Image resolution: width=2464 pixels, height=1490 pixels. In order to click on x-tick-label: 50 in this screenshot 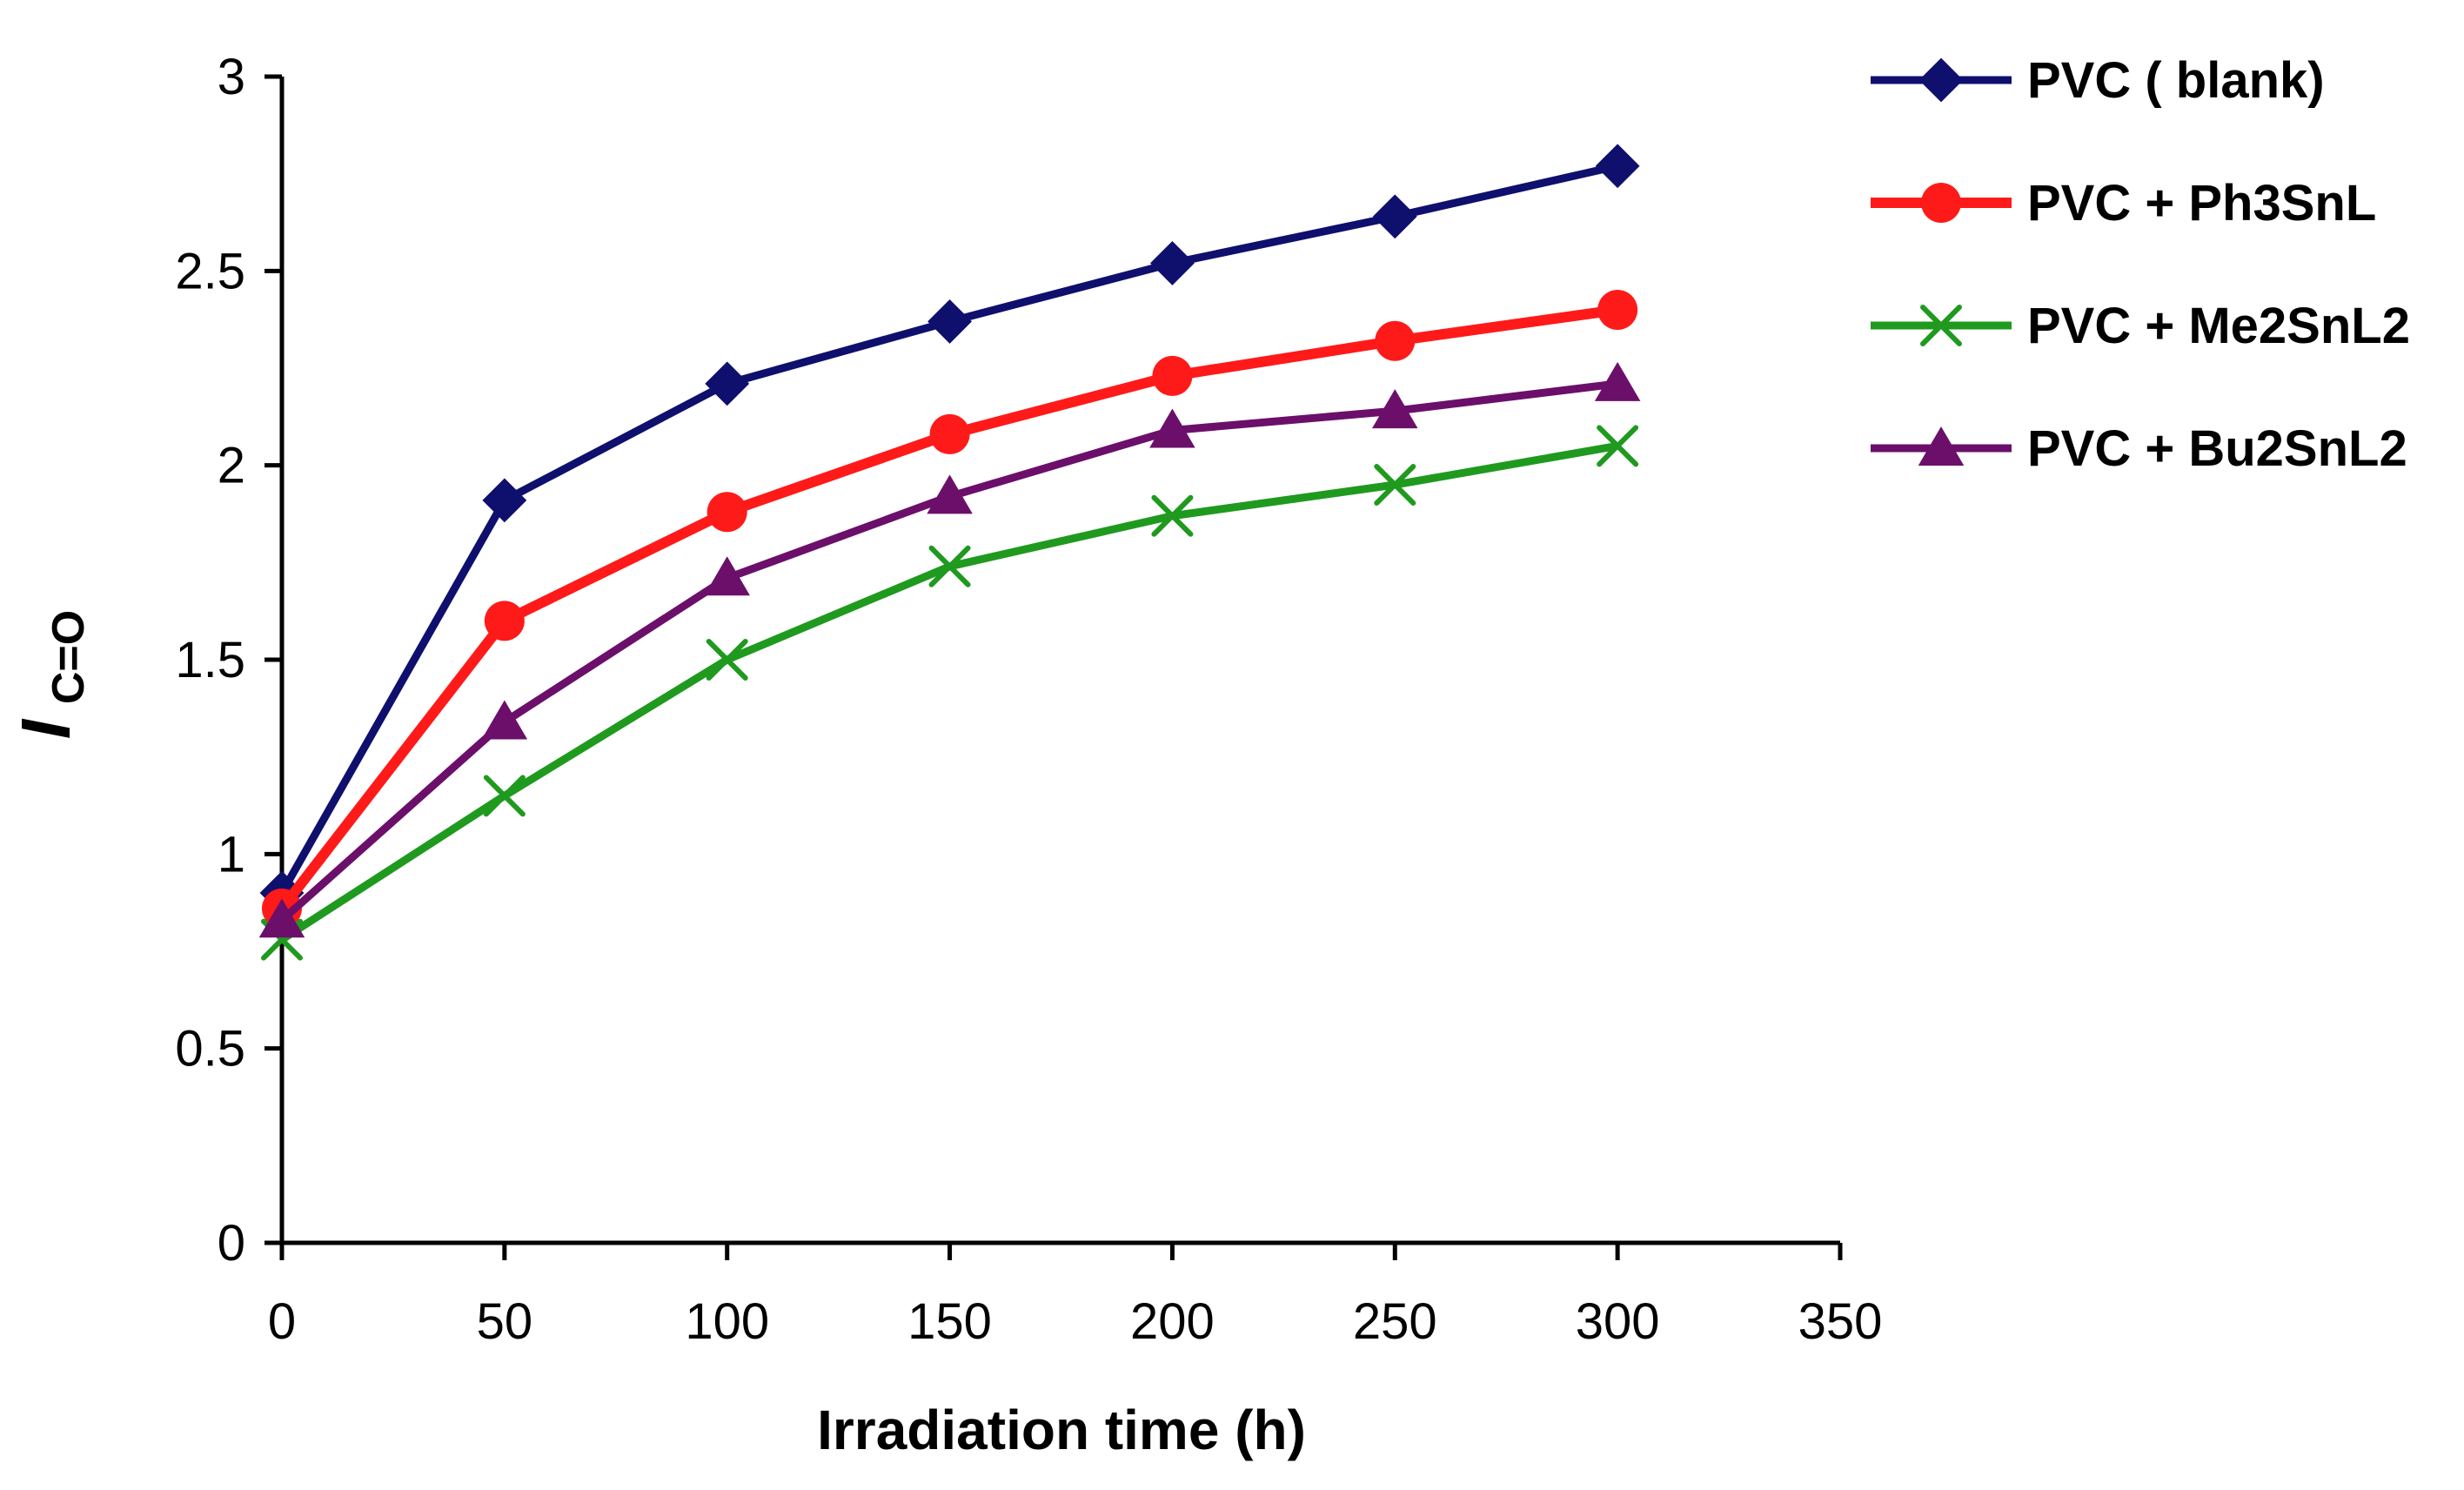, I will do `click(505, 1322)`.